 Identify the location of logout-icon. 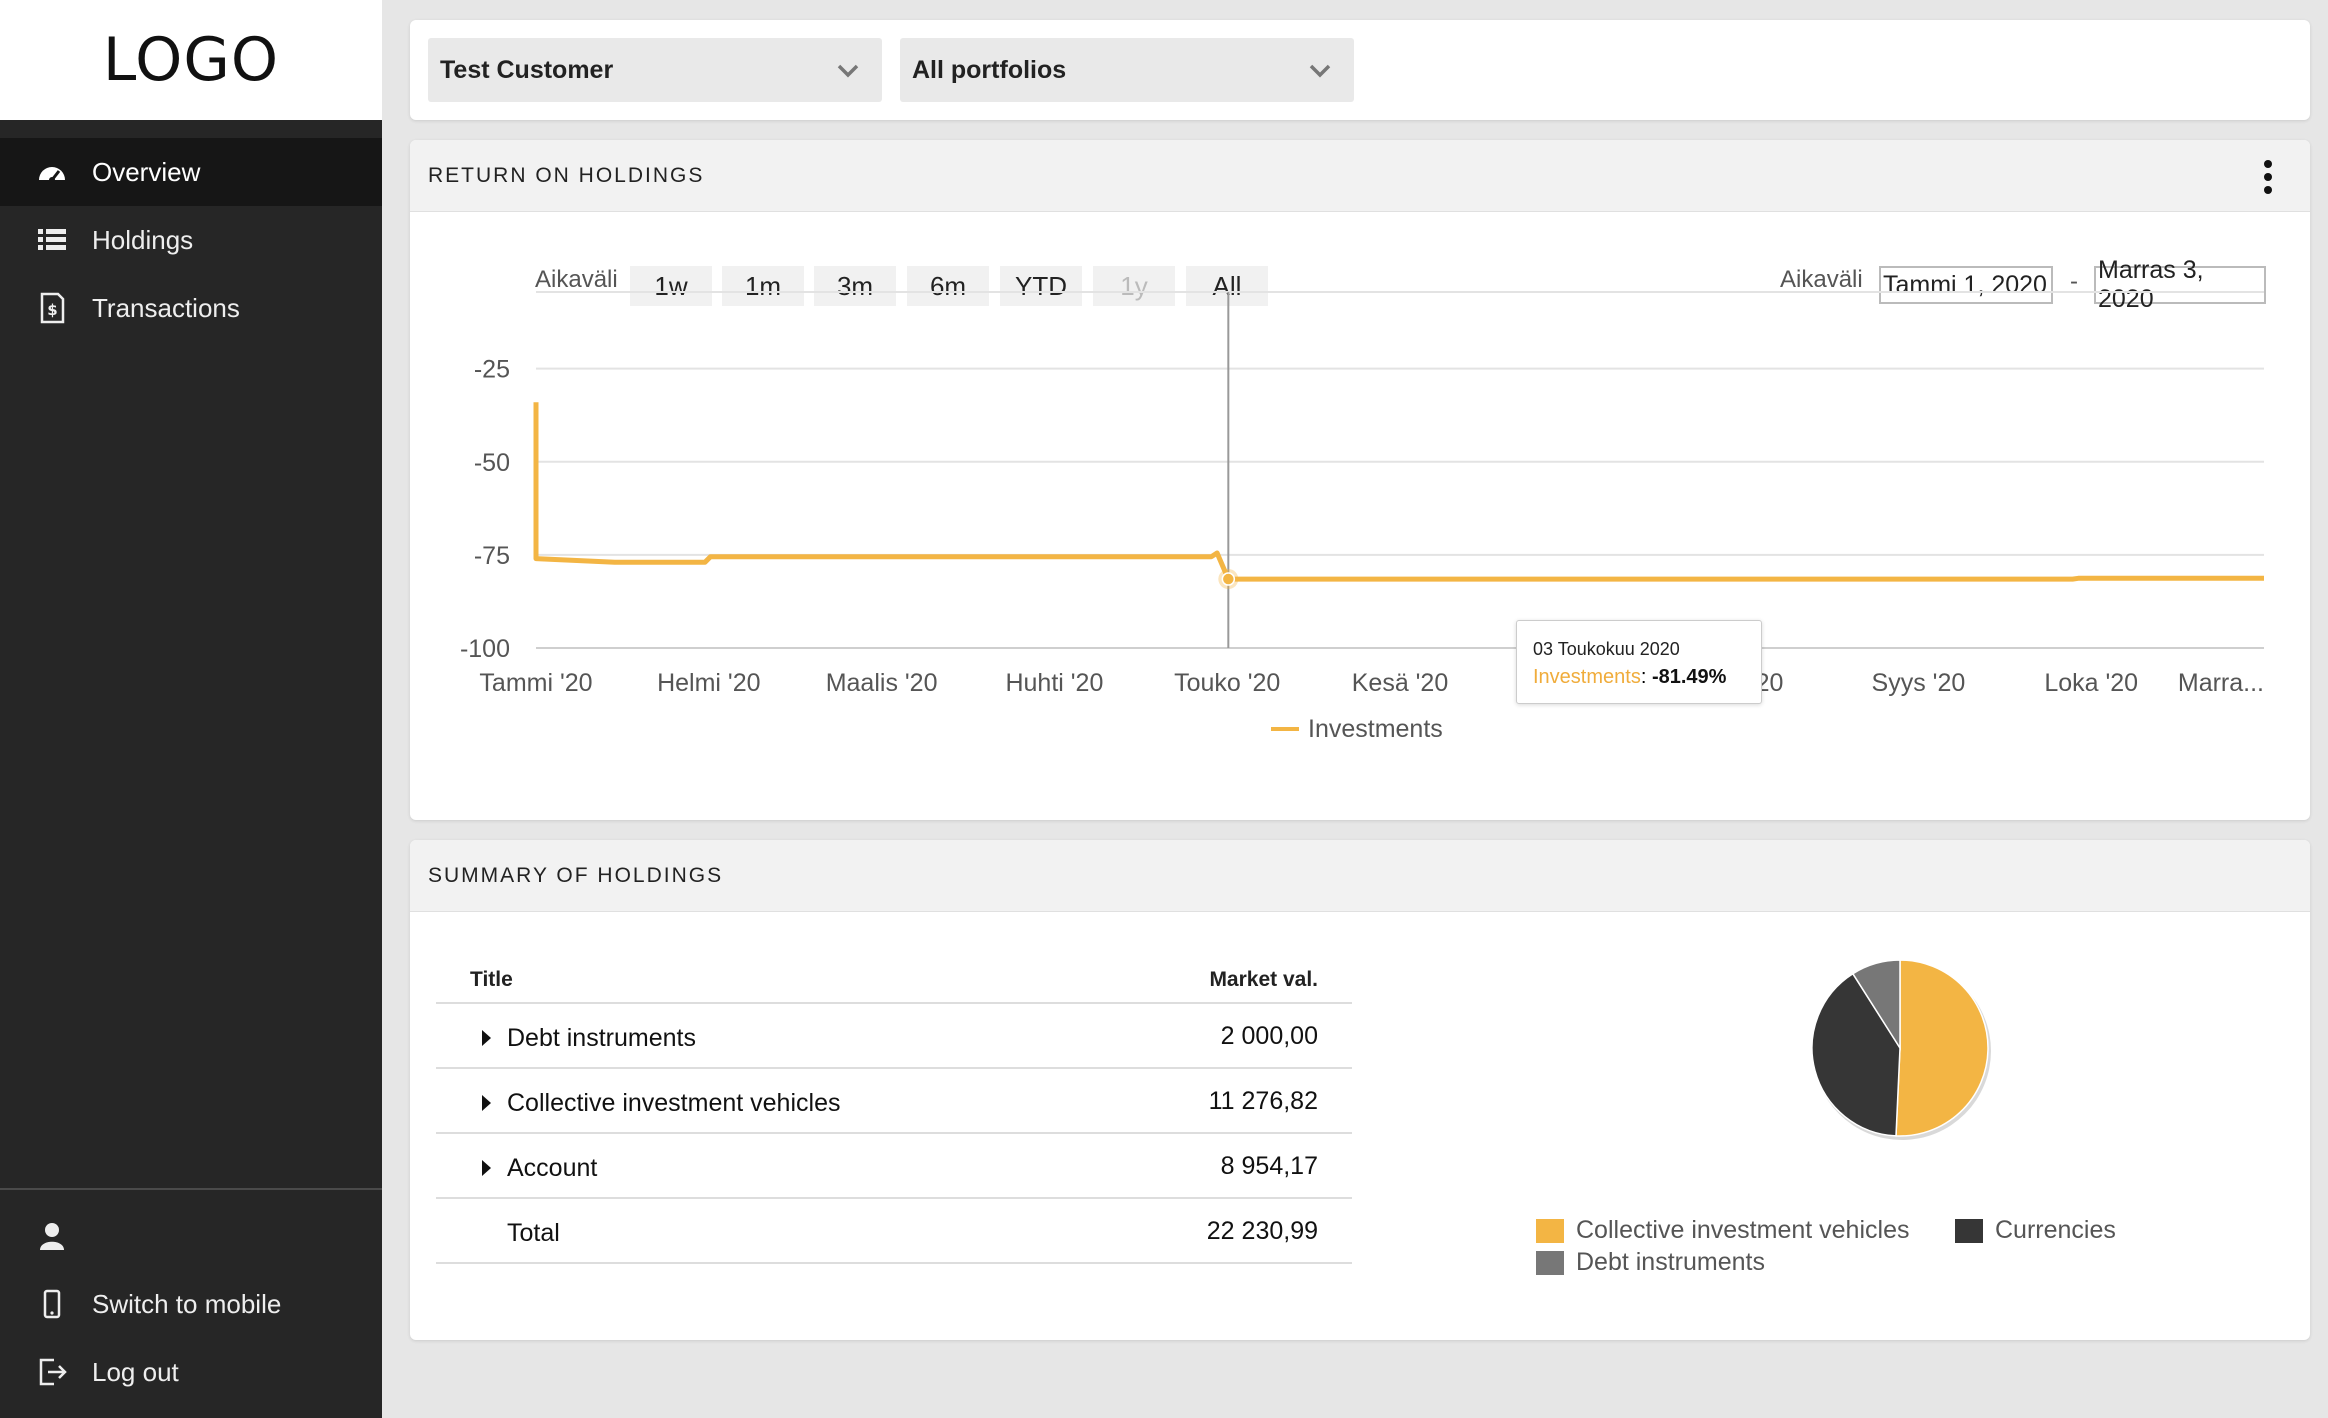
(52, 1372).